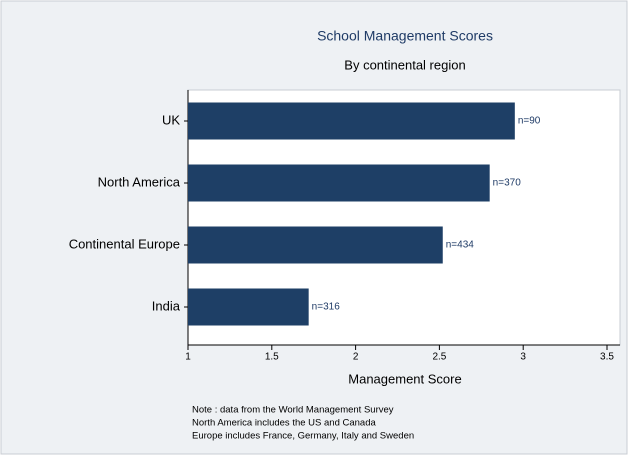  Describe the element at coordinates (124, 243) in the screenshot. I see `y-tick-label: Continental Europe` at that location.